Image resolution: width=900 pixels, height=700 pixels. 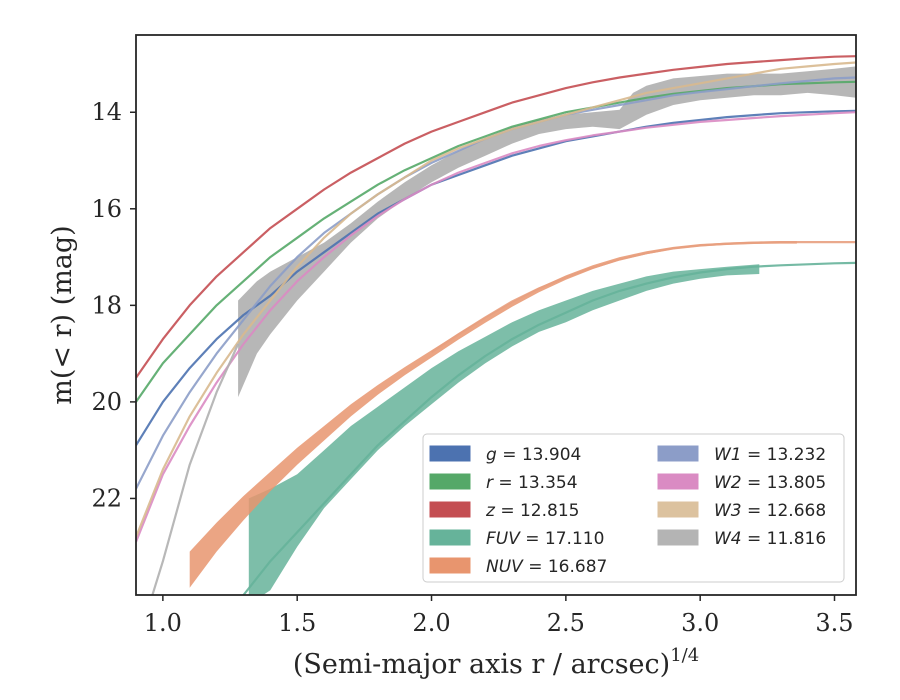 What do you see at coordinates (545, 539) in the screenshot?
I see `legend-label-fuv: FUV = 17.110` at bounding box center [545, 539].